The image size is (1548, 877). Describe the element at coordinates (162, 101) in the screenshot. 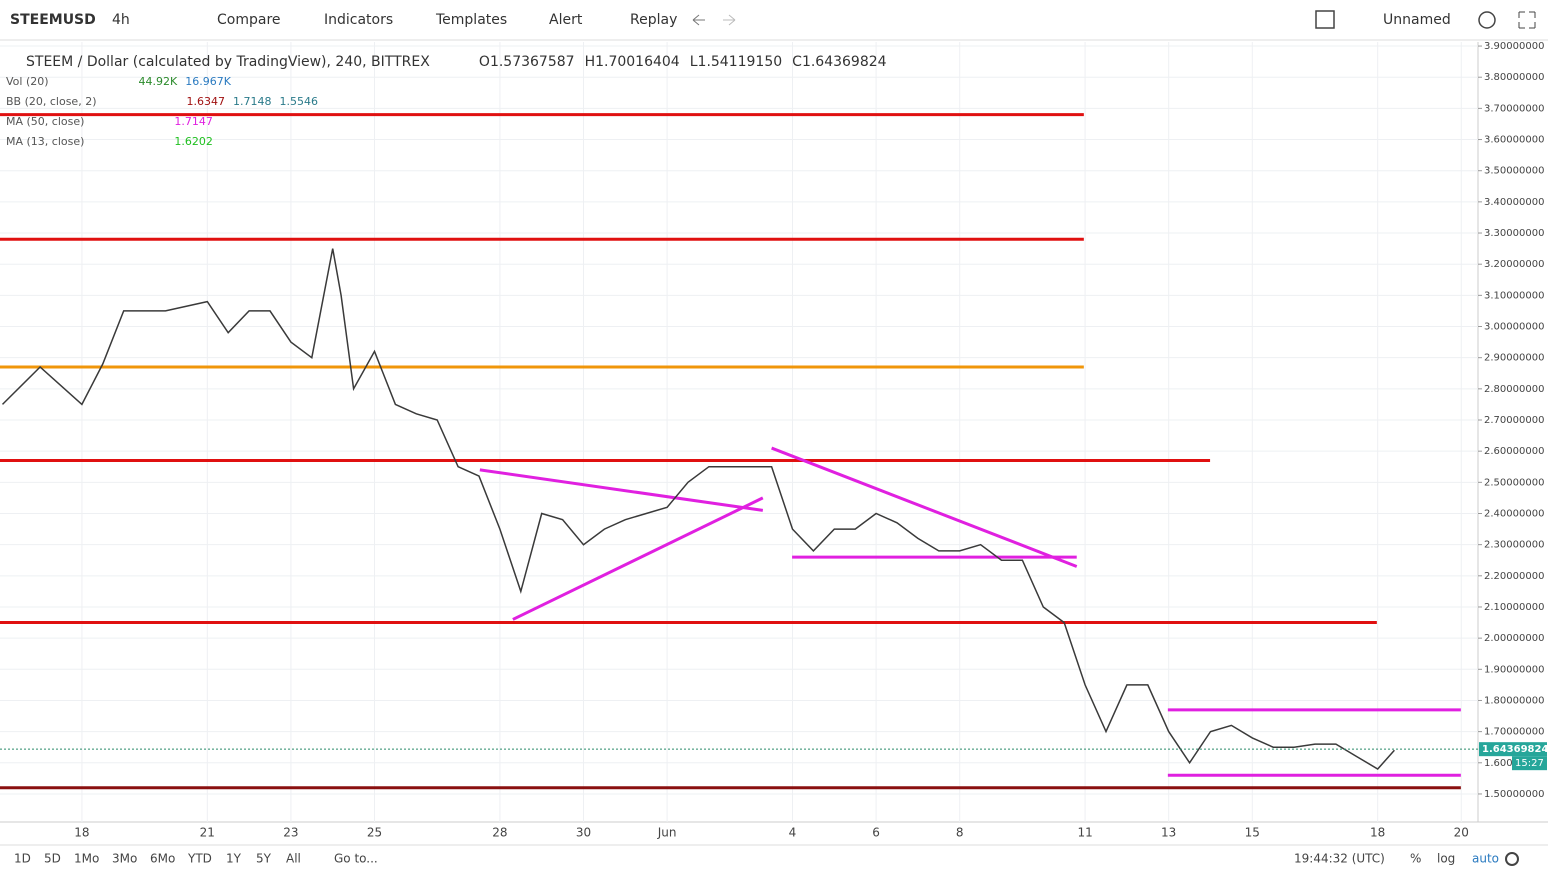

I see `indicator-legend: BB (20, close, 2) 1.6347 1.7148 1.5546` at that location.